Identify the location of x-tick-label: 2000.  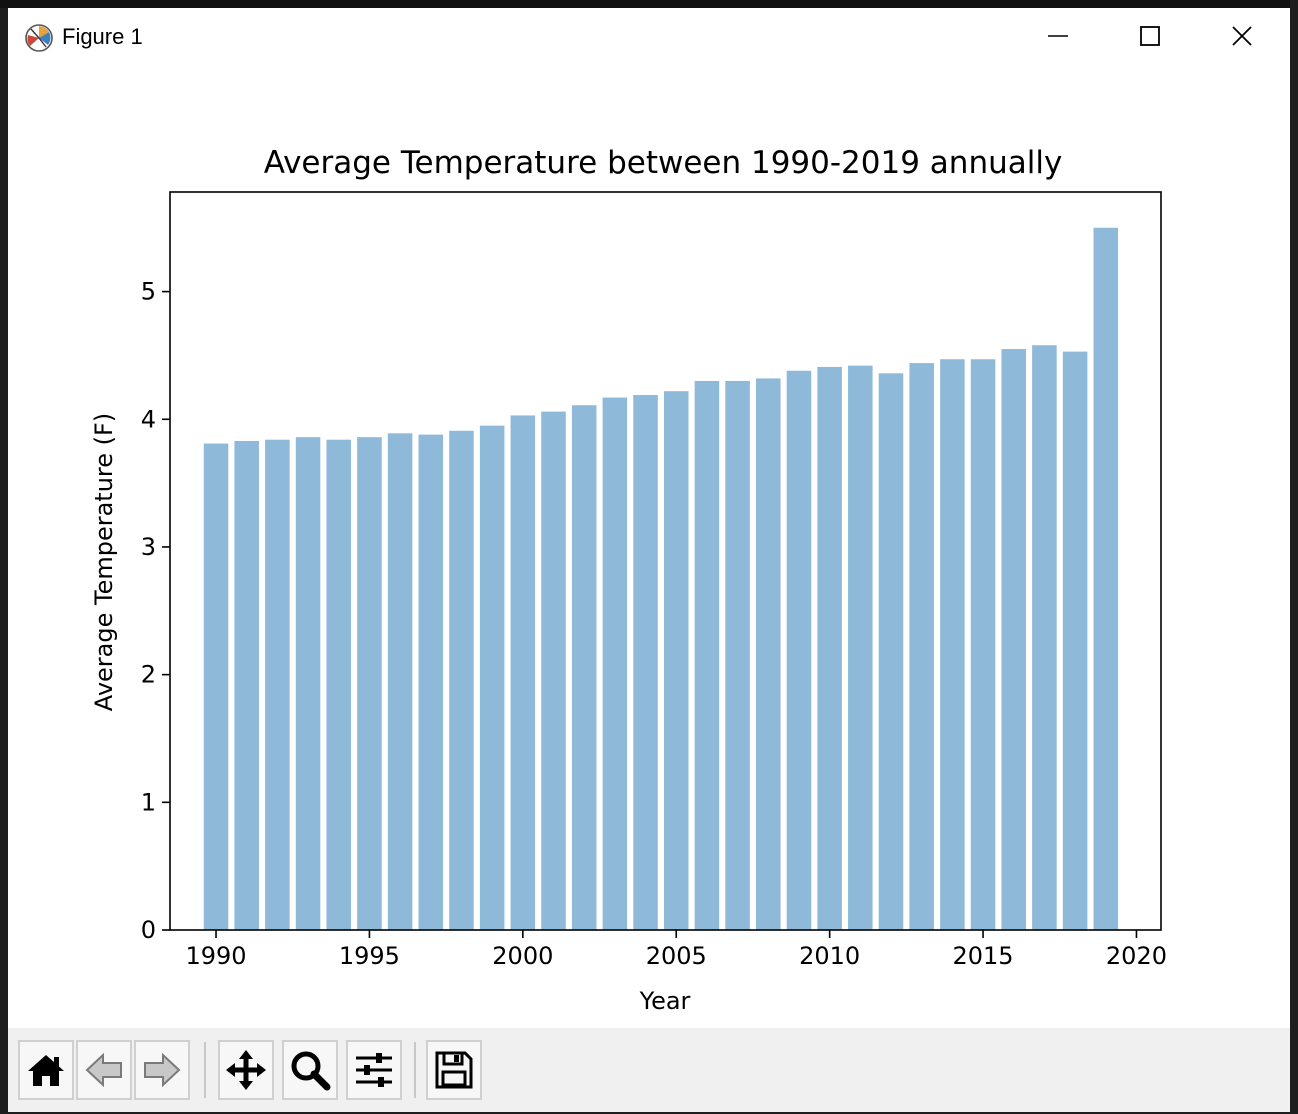
(522, 956).